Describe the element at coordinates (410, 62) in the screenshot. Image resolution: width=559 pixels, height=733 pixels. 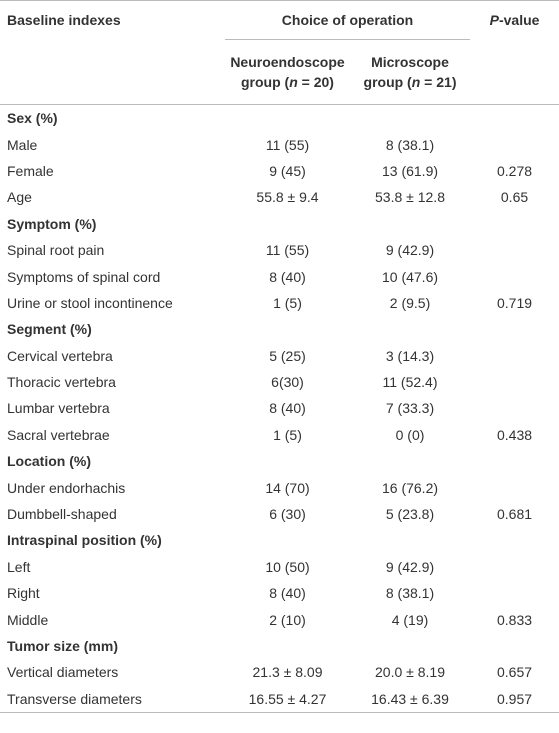
I see `header-text: Microscope` at that location.